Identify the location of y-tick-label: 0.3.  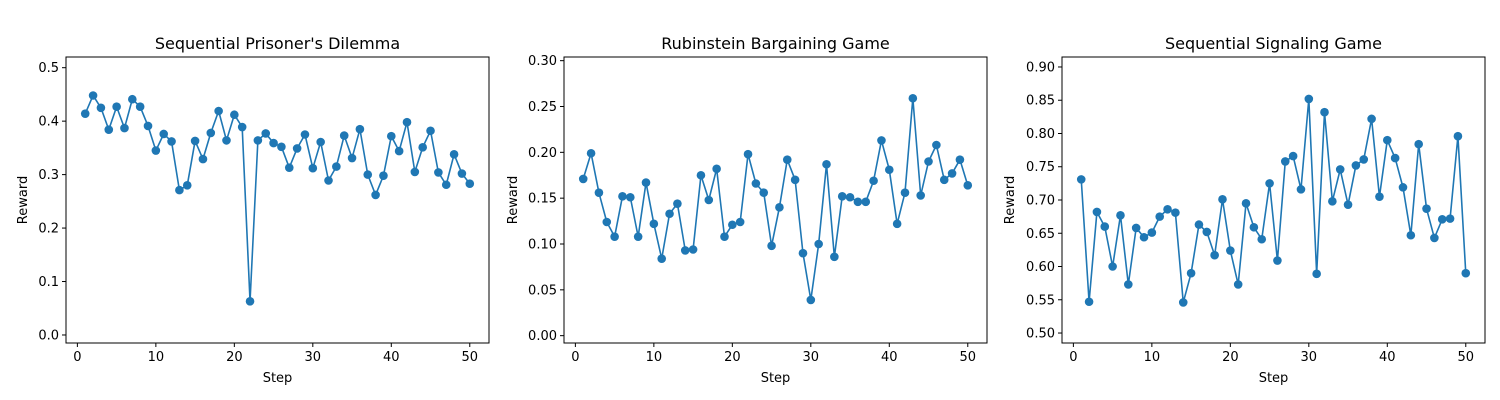
(48, 175).